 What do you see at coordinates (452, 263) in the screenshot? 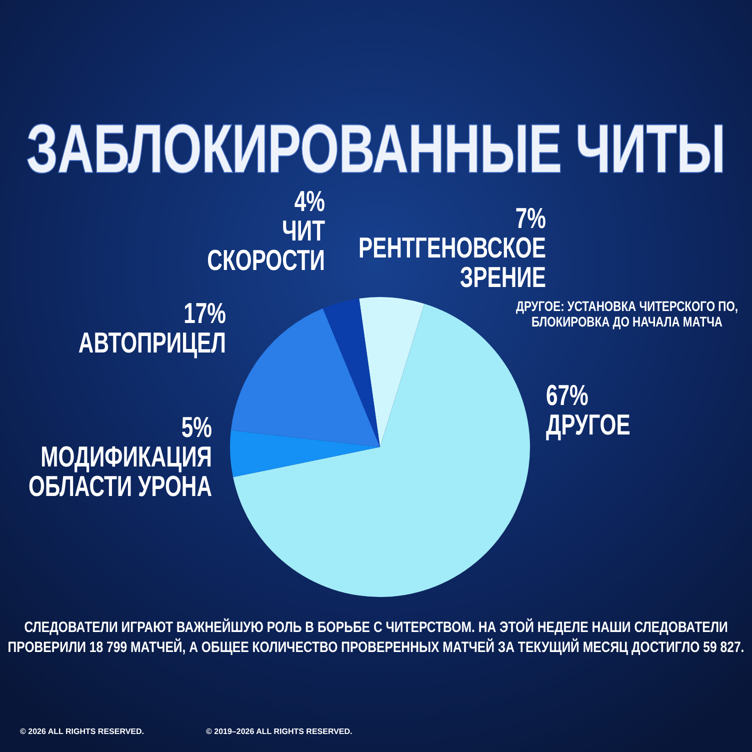
I see `slice-label: РЕНТГЕНОВСКОЕ ЗРЕНИЕ` at bounding box center [452, 263].